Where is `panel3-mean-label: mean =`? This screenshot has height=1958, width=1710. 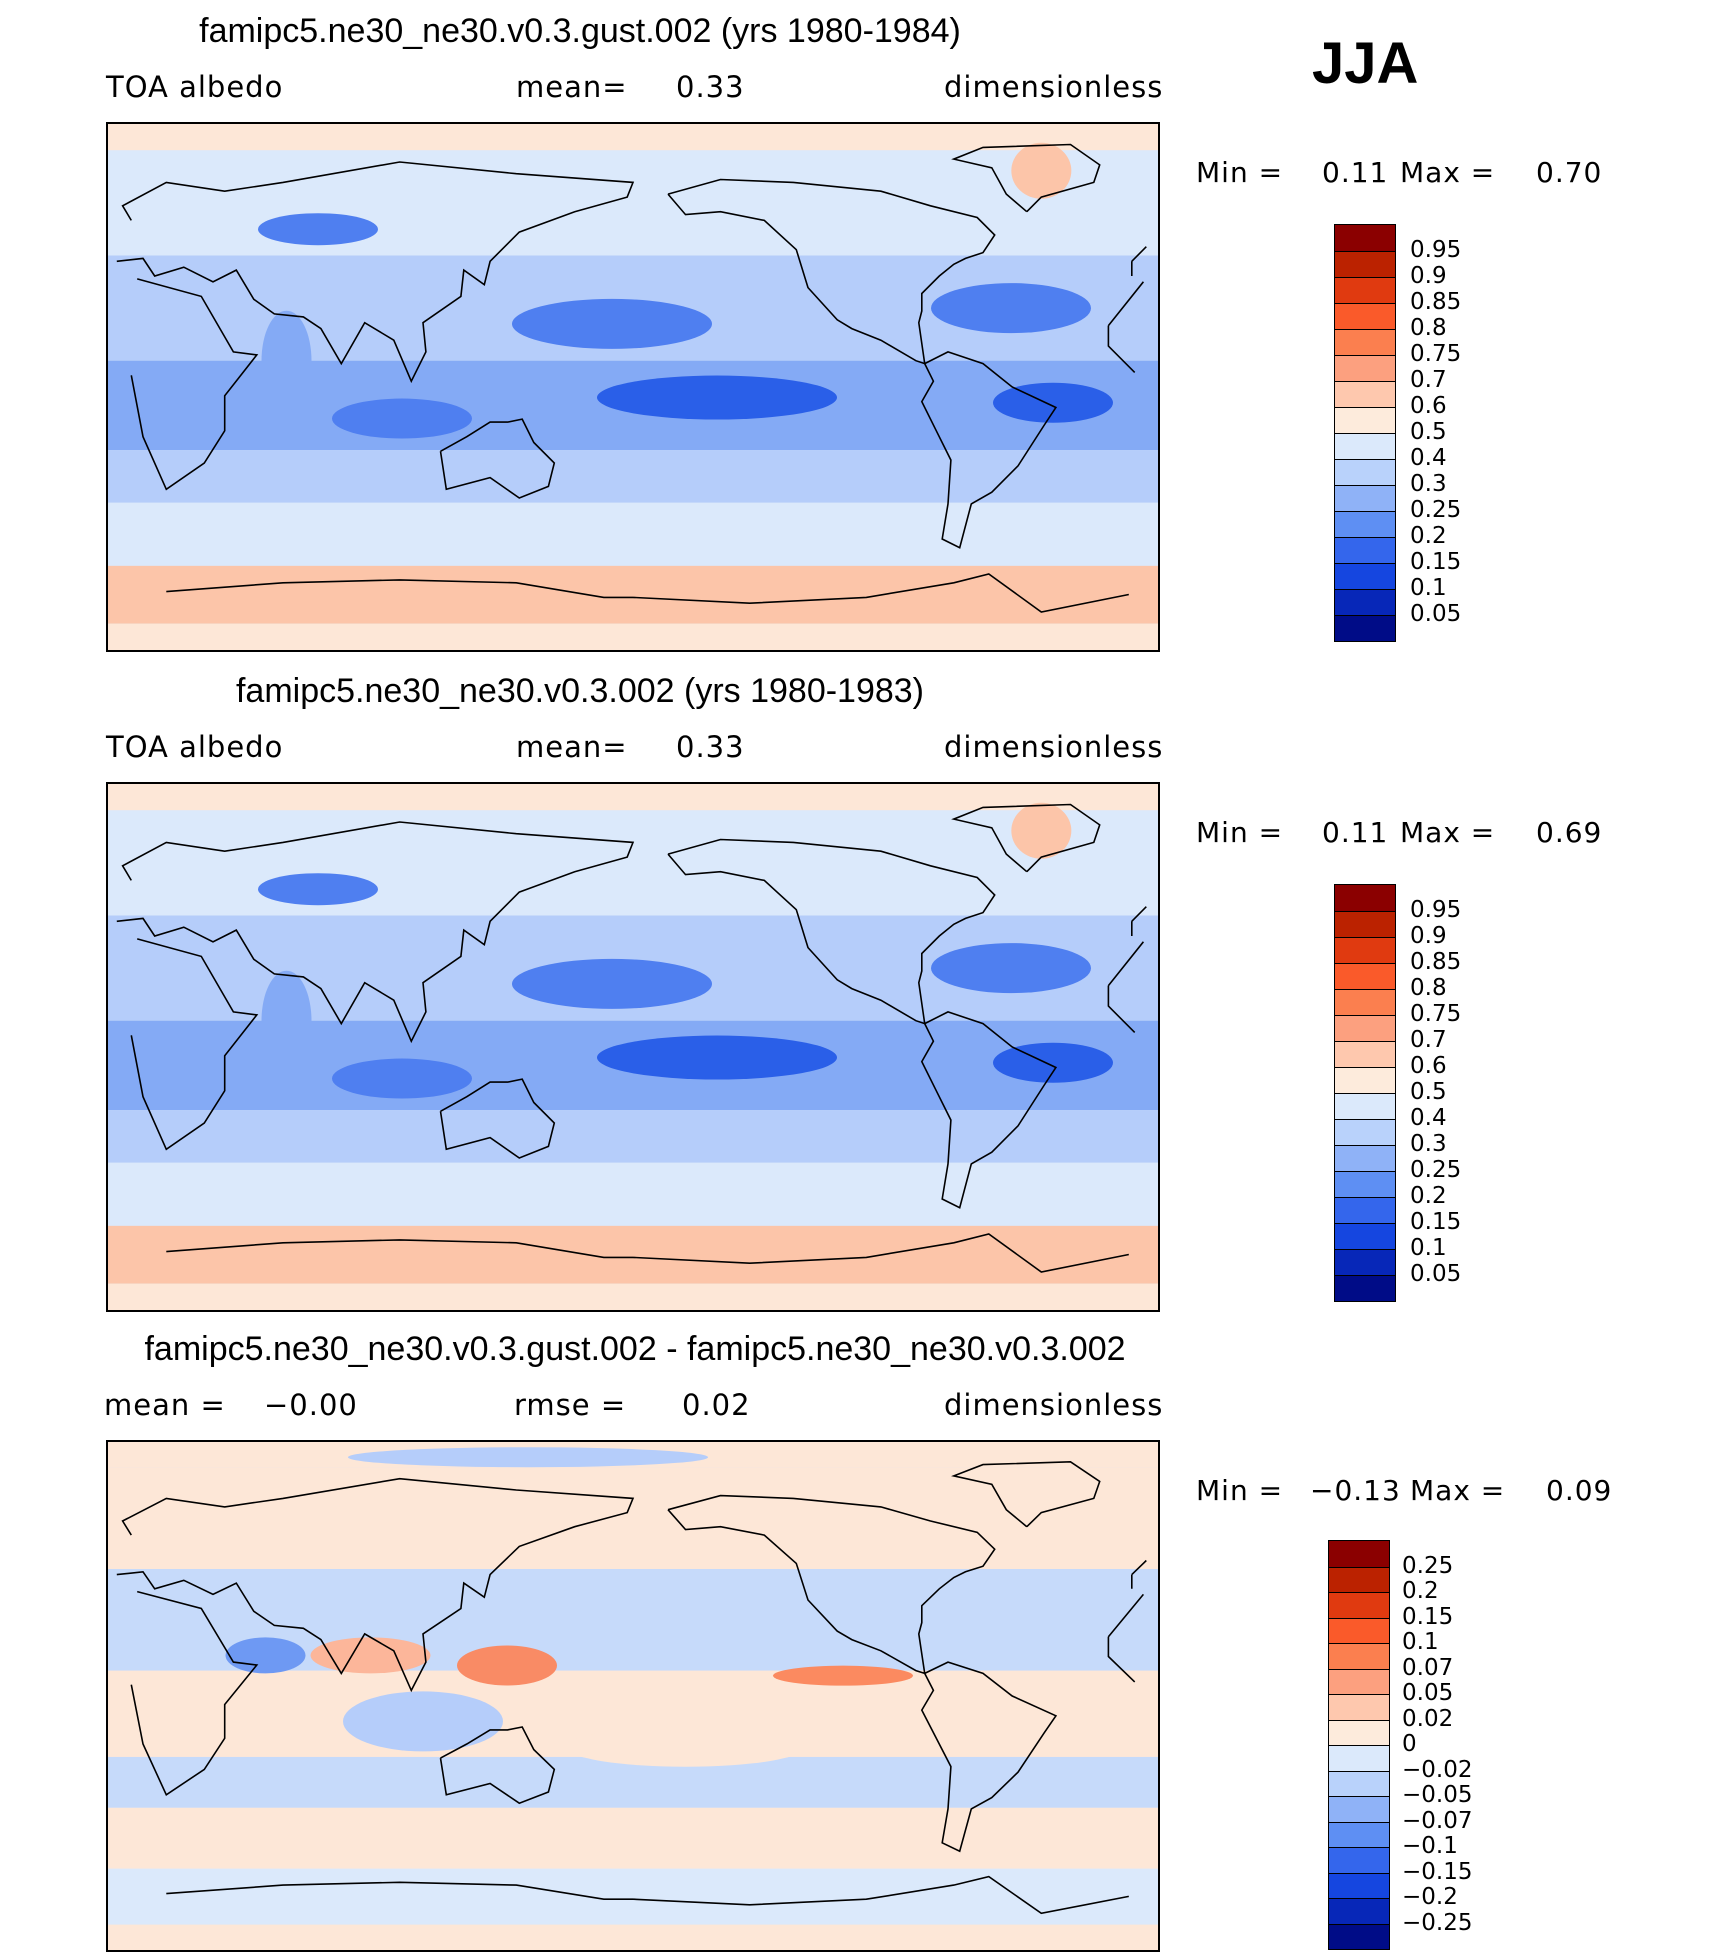 panel3-mean-label: mean = is located at coordinates (165, 1405).